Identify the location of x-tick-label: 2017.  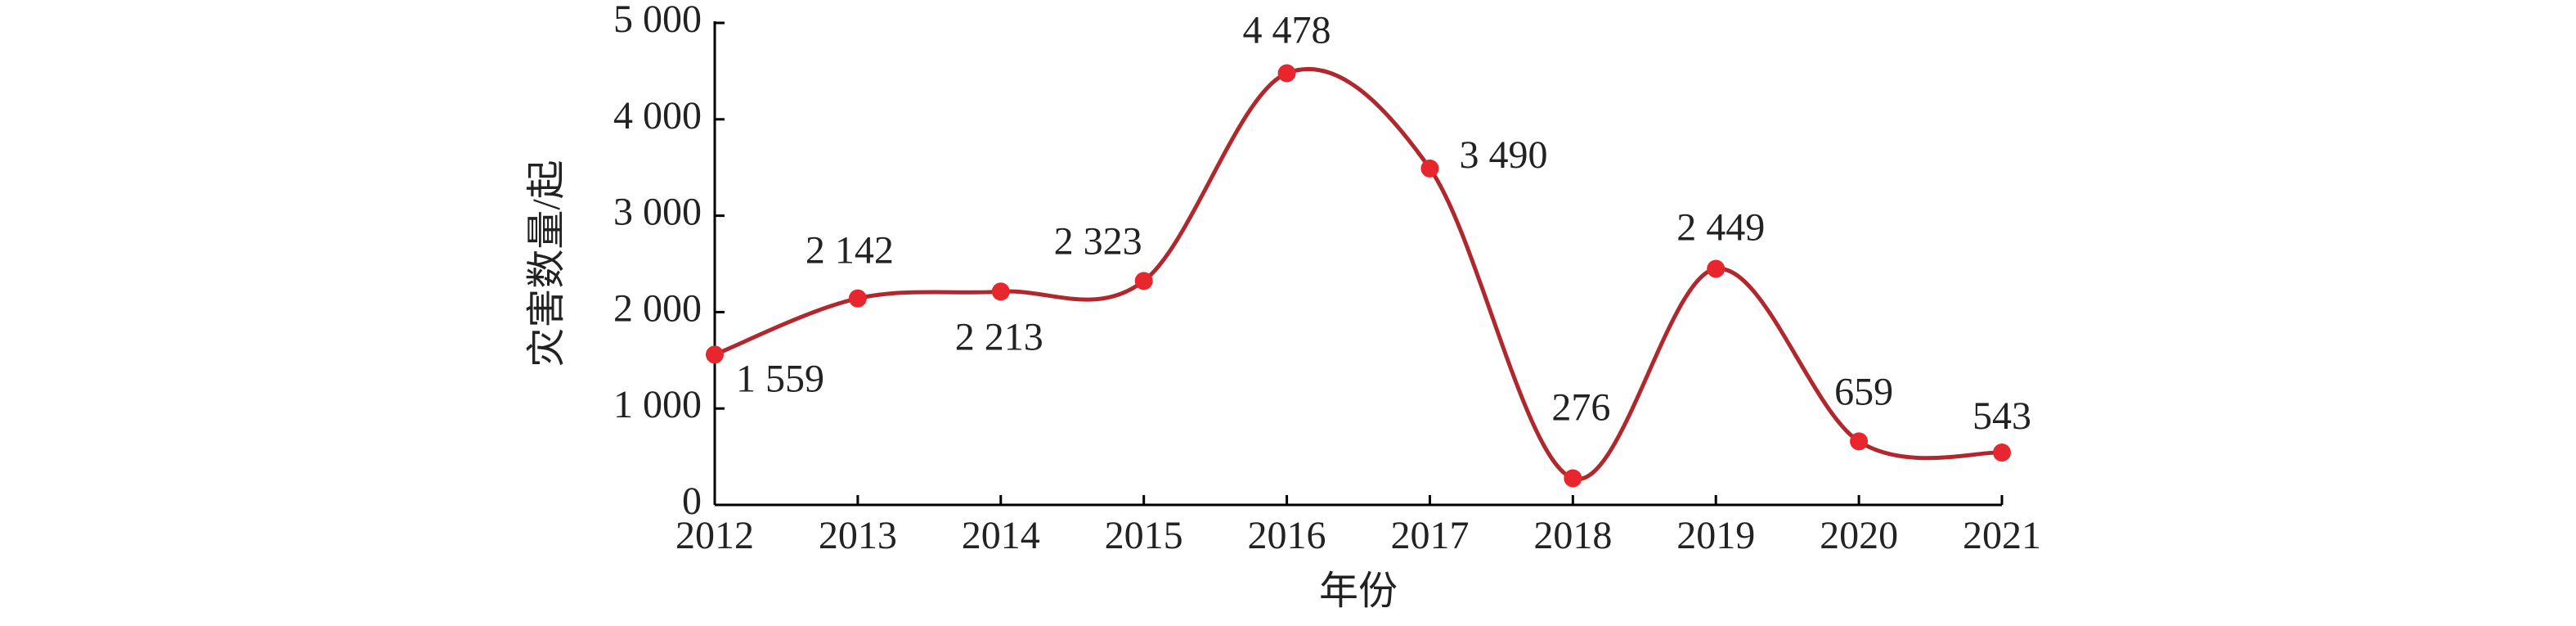
(1429, 535).